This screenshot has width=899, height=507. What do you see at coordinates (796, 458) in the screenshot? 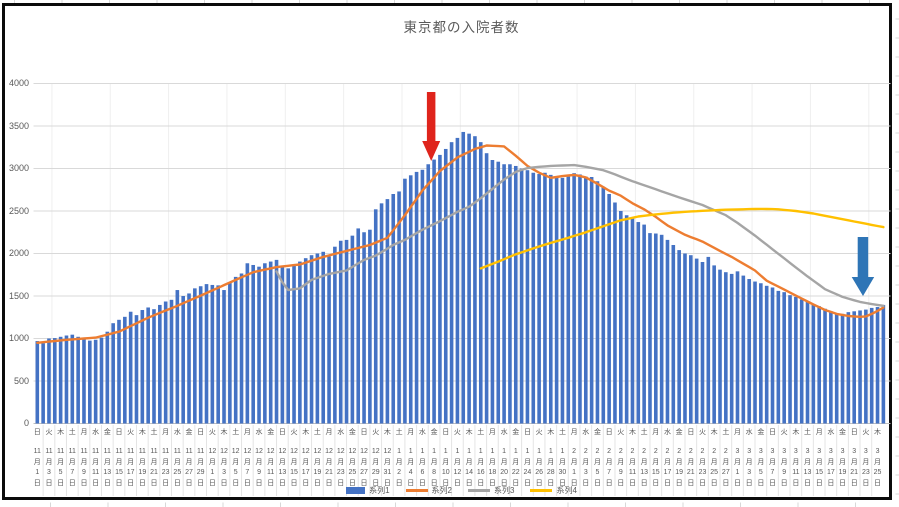
I see `x-tick-label: 木 3 月 11 日` at bounding box center [796, 458].